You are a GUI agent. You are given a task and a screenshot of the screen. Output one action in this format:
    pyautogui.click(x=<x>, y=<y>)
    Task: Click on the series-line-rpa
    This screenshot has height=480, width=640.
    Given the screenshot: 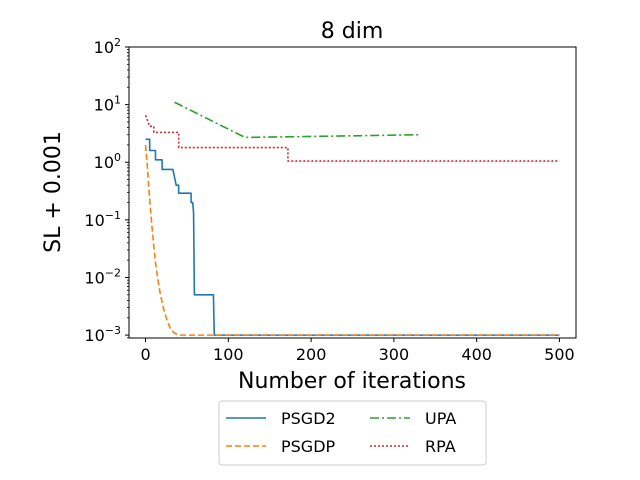 What is the action you would take?
    pyautogui.click(x=352, y=138)
    